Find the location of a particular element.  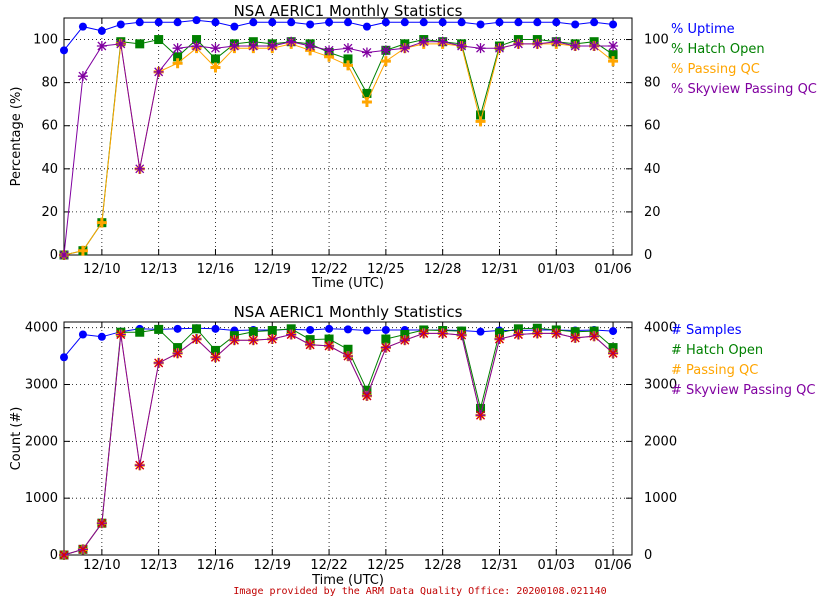

y-tick-label-right: 20 is located at coordinates (652, 212).